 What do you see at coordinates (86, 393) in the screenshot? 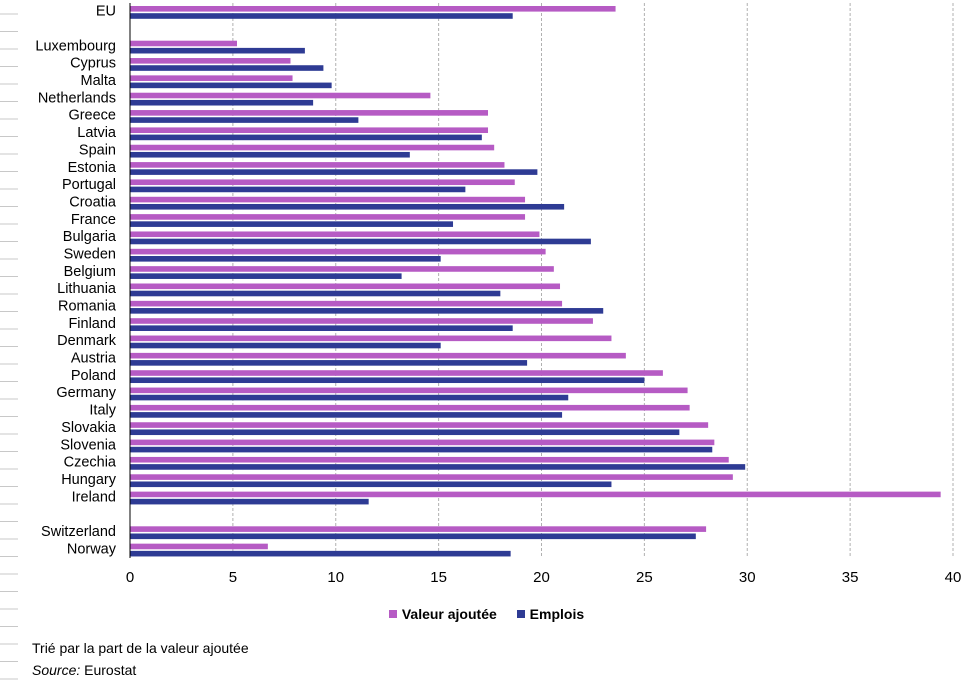
I see `category-label-germany: Germany` at bounding box center [86, 393].